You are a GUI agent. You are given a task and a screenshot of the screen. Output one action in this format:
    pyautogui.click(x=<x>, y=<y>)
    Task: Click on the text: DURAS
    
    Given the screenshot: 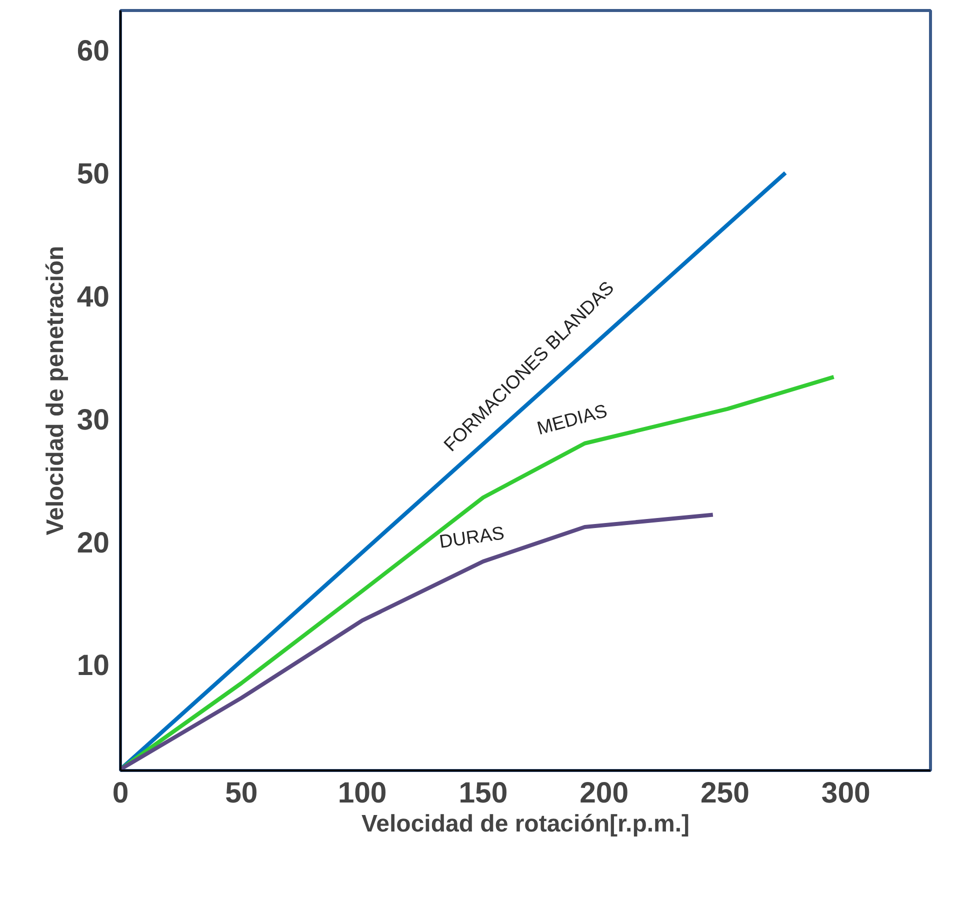 What is the action you would take?
    pyautogui.click(x=472, y=537)
    